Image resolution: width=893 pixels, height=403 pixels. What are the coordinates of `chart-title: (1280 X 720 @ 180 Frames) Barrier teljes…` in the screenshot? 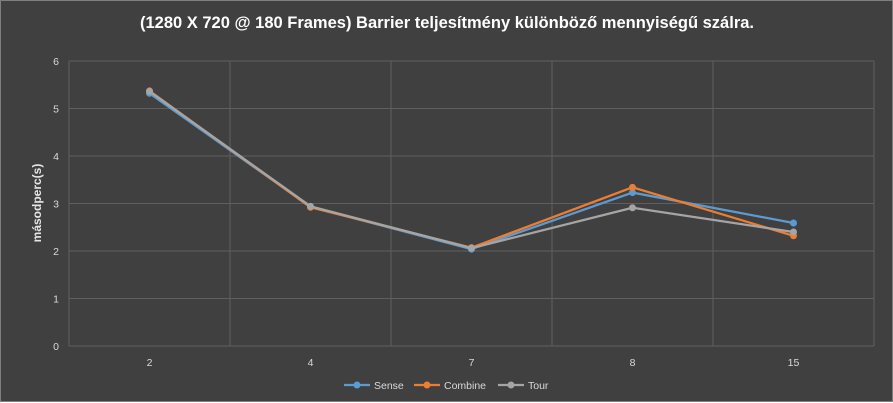 It's located at (447, 23).